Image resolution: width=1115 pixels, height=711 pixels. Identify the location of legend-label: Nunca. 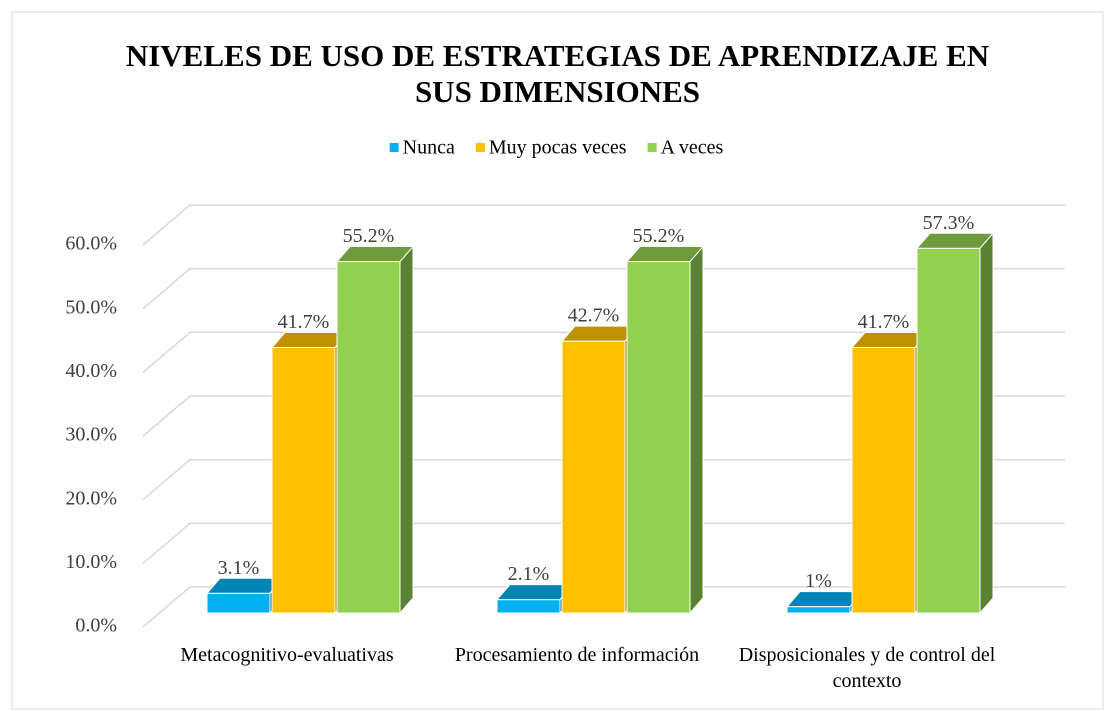
(429, 148).